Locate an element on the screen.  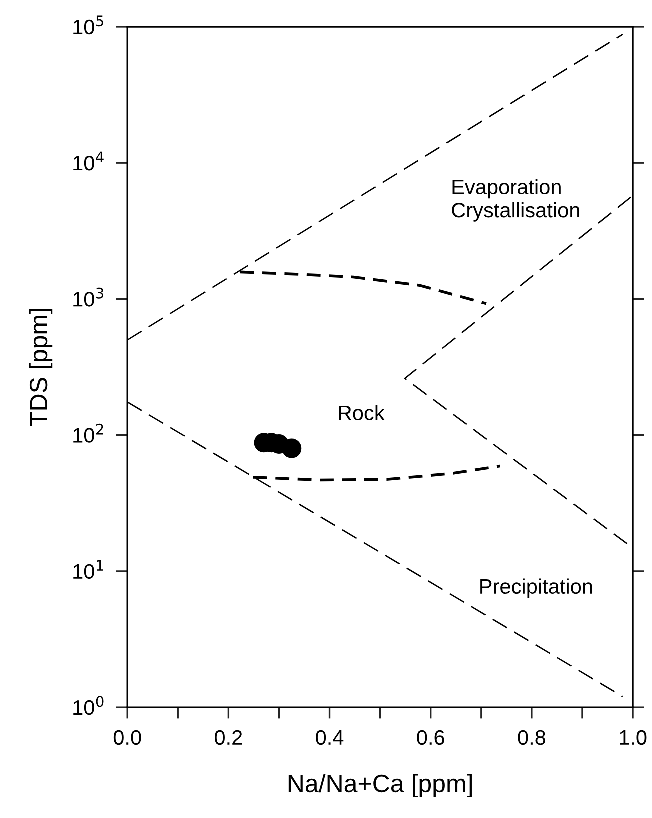
y-tick-label: 10$^{3}$ is located at coordinates (89, 297).